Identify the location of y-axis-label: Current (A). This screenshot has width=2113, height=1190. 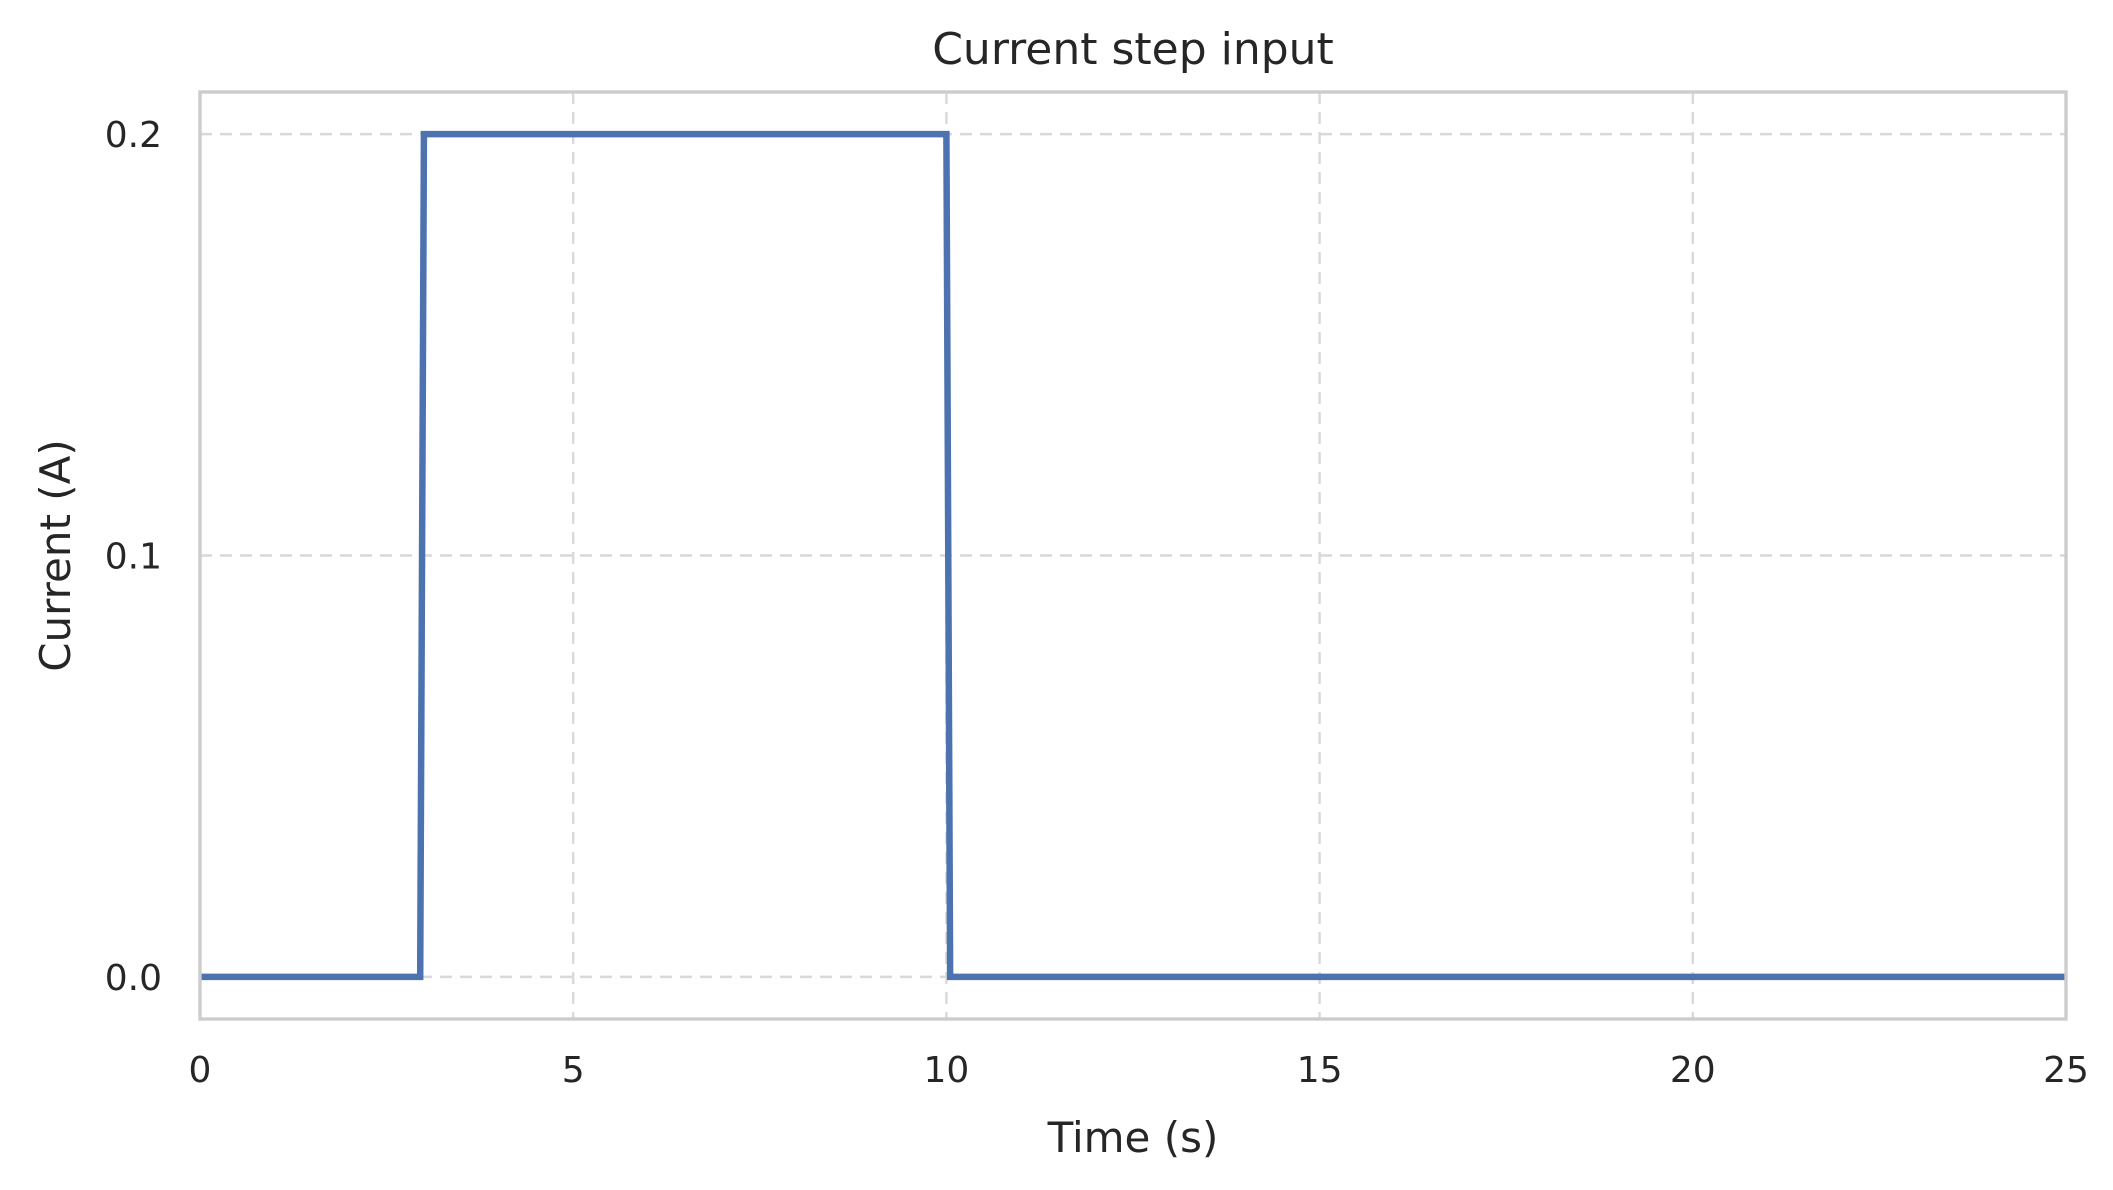
(55, 555).